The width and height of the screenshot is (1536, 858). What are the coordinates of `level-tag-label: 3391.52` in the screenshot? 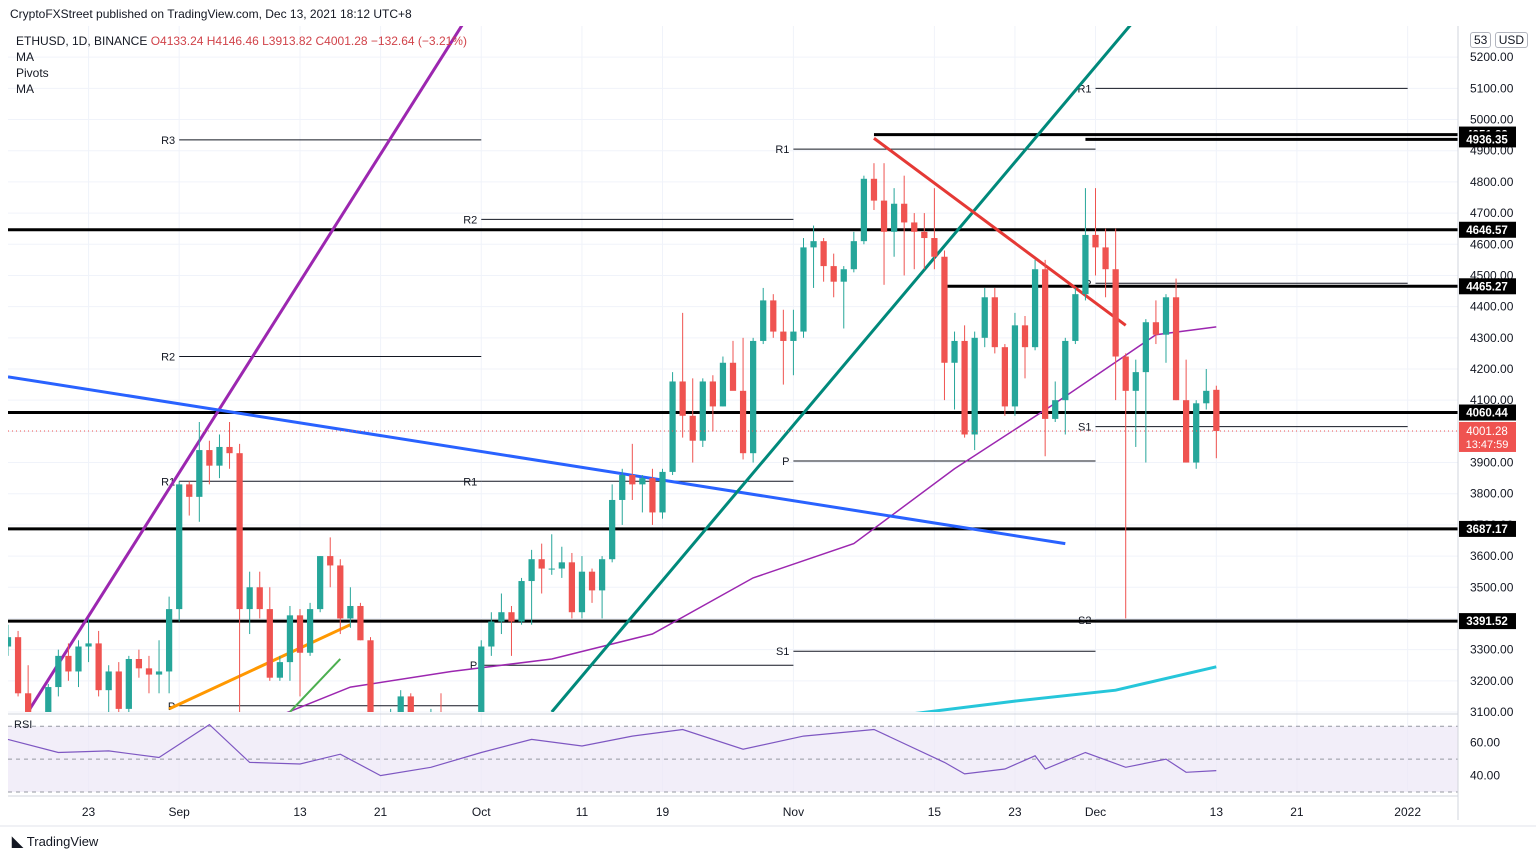 It's located at (1487, 622).